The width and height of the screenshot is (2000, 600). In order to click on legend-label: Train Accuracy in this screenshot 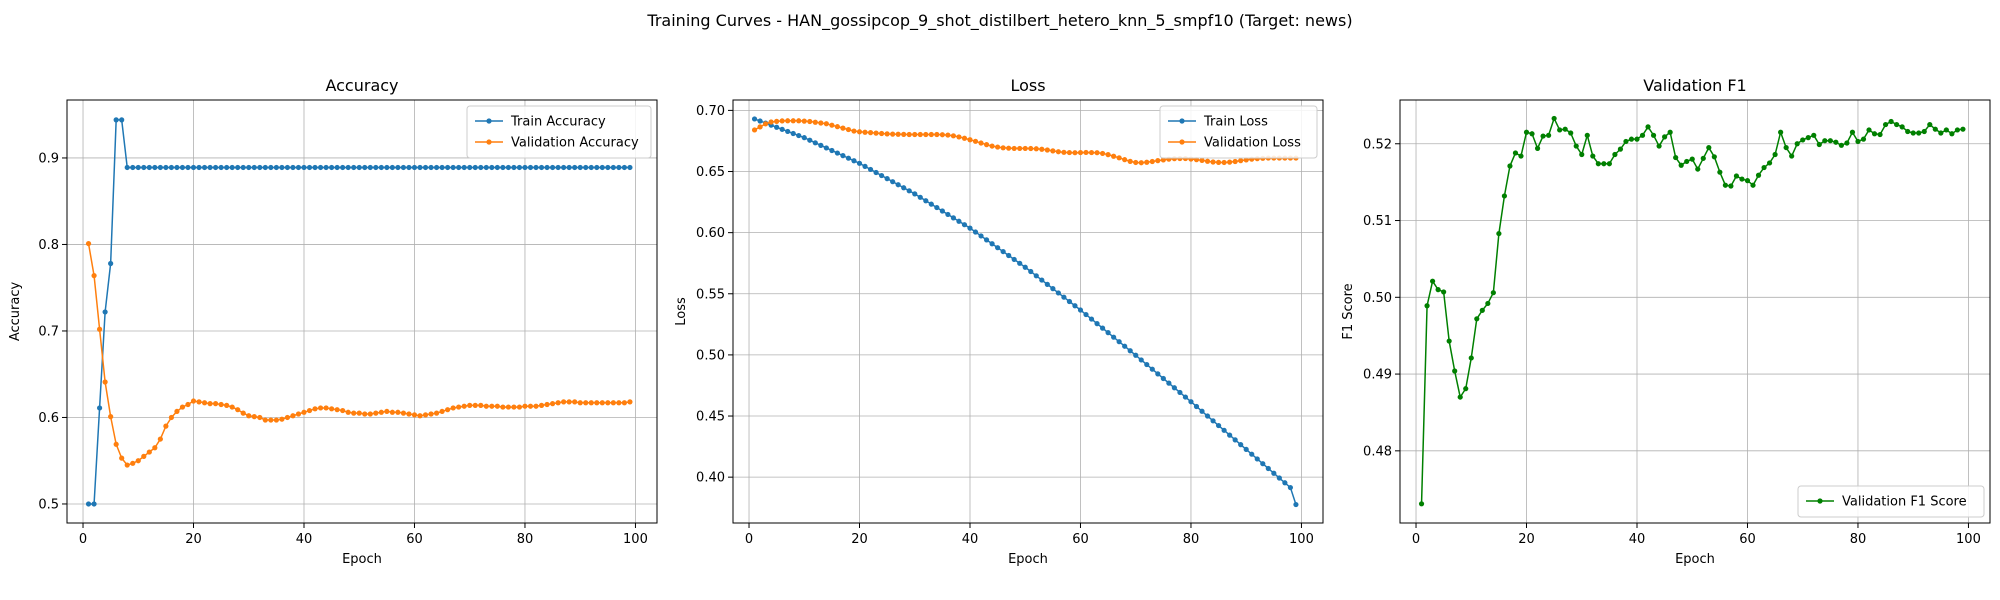, I will do `click(558, 122)`.